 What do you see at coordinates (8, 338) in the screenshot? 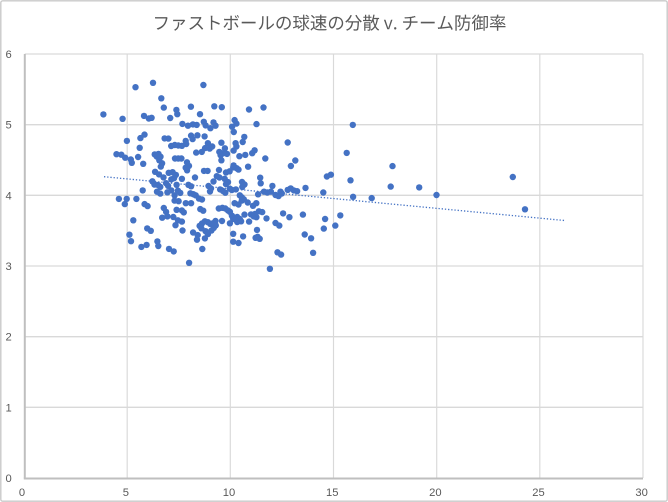
I see `svg-text: 2` at bounding box center [8, 338].